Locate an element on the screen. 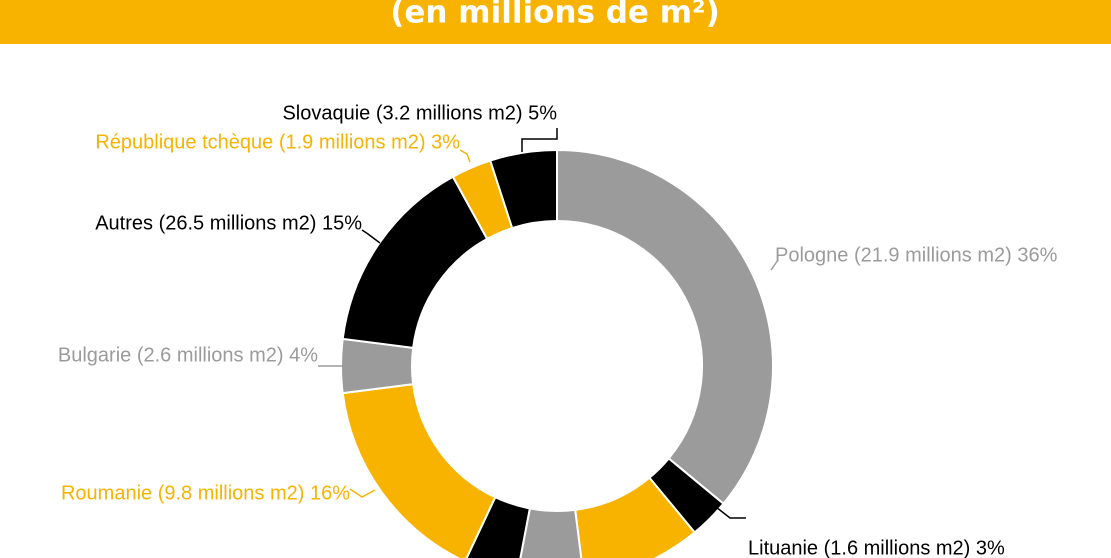 The height and width of the screenshot is (558, 1111). title-band is located at coordinates (555, 22).